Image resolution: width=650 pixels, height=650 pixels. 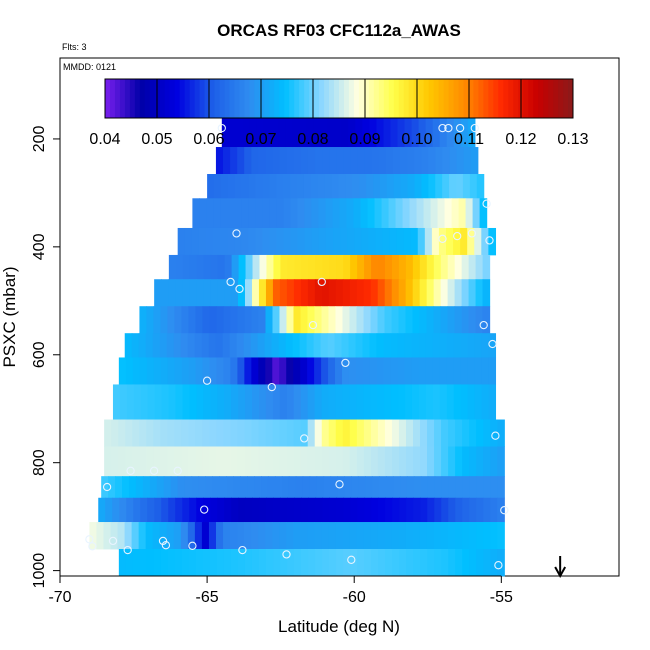 What do you see at coordinates (325, 371) in the screenshot?
I see `heat-cell-r9-c29` at bounding box center [325, 371].